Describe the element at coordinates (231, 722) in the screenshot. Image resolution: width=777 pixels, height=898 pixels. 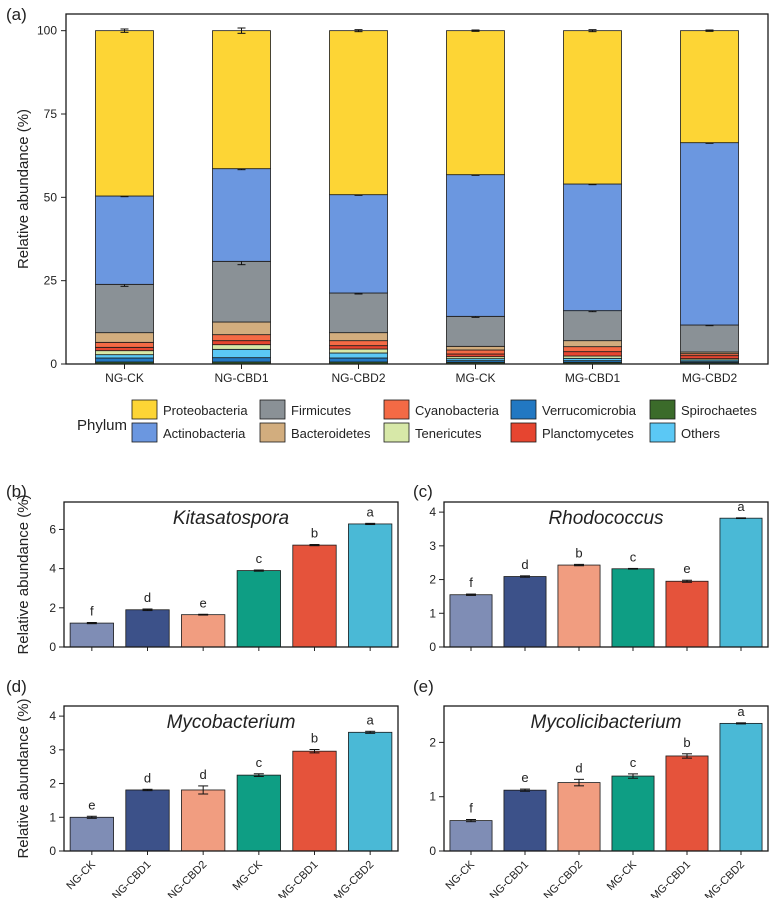
I see `chart-title: Mycobacterium` at that location.